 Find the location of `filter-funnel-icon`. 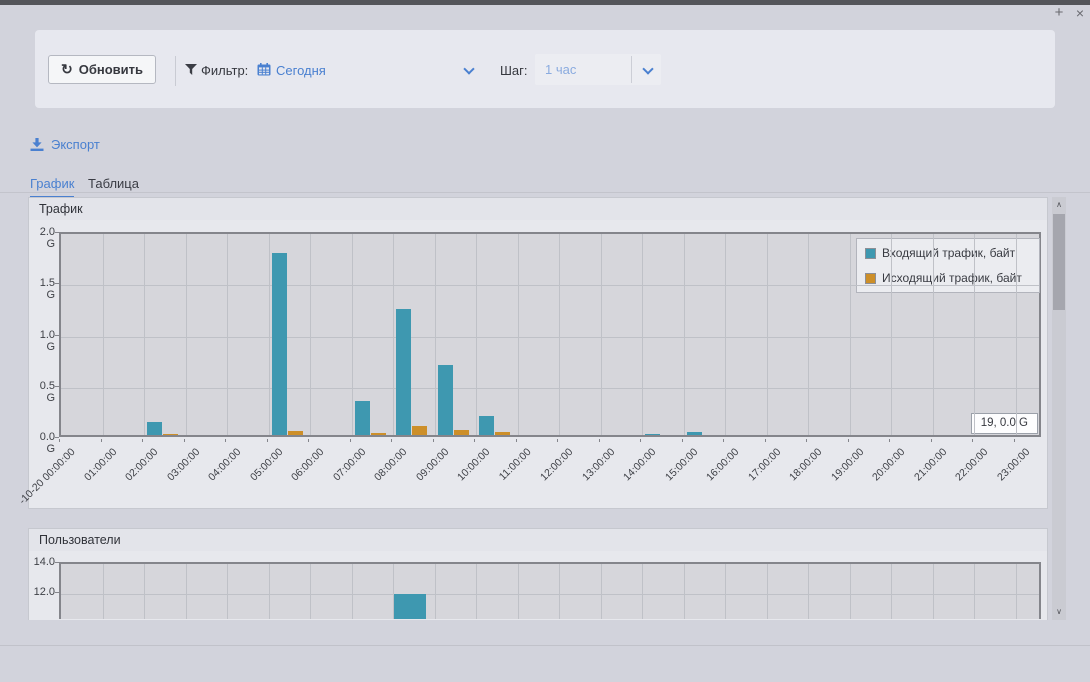

filter-funnel-icon is located at coordinates (191, 69).